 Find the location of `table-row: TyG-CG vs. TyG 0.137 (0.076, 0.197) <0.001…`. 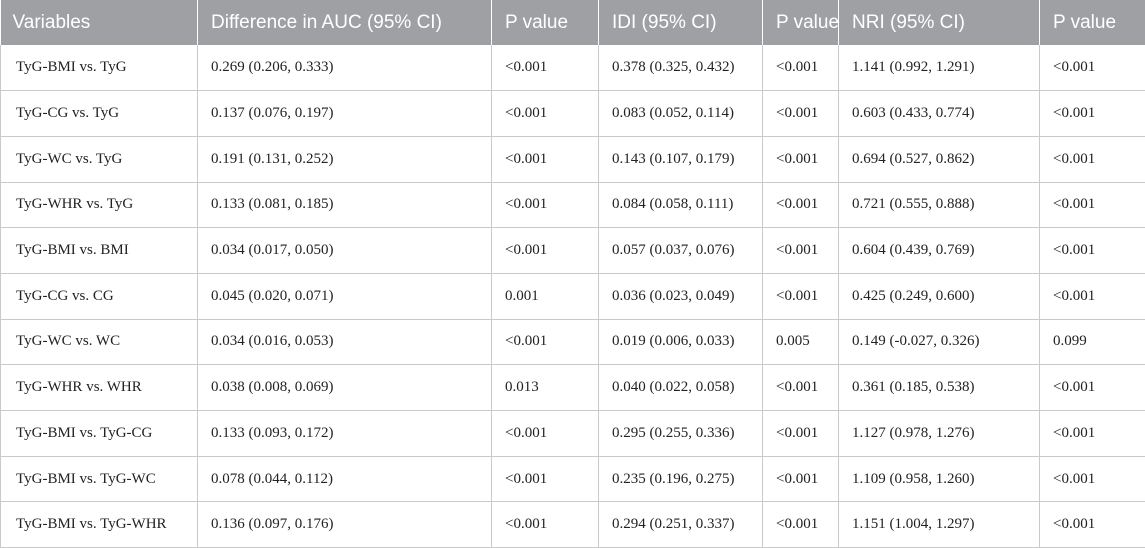

table-row: TyG-CG vs. TyG 0.137 (0.076, 0.197) <0.001… is located at coordinates (572, 113).